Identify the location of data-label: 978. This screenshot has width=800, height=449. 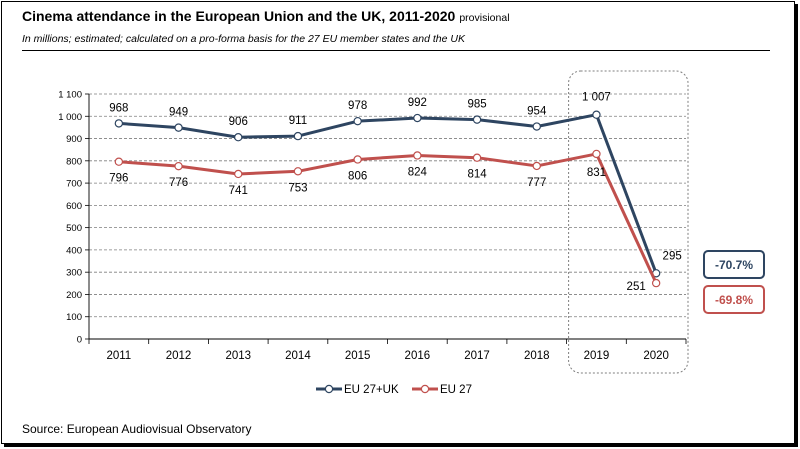
(357, 106).